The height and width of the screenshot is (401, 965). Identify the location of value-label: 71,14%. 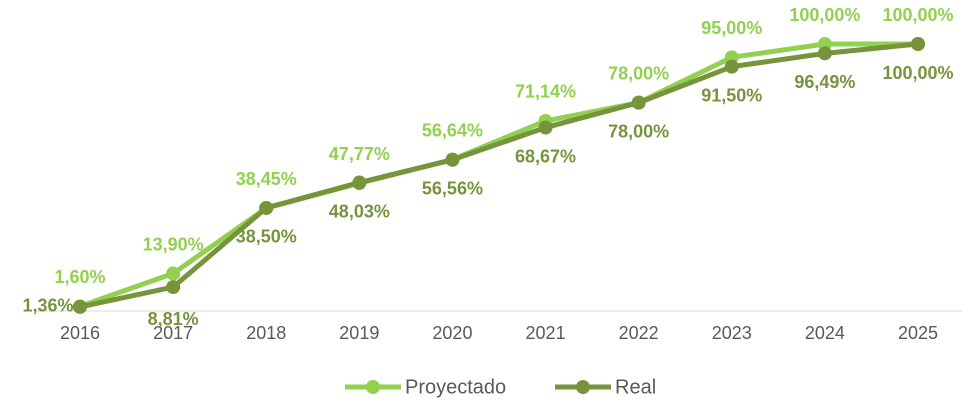
(545, 92).